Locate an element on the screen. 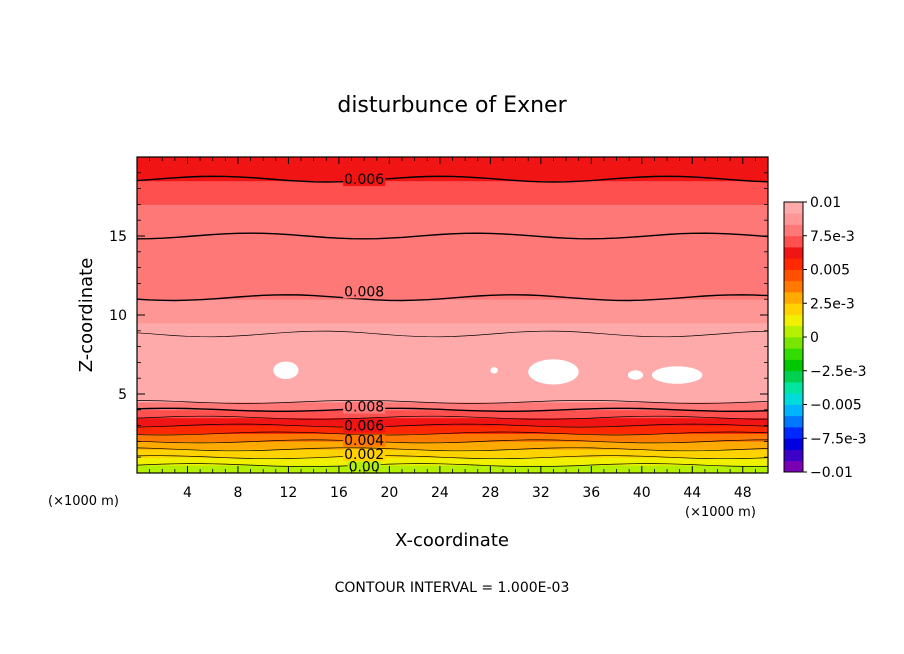 Image resolution: width=904 pixels, height=654 pixels. x-unit-right: (×1000 m) is located at coordinates (720, 512).